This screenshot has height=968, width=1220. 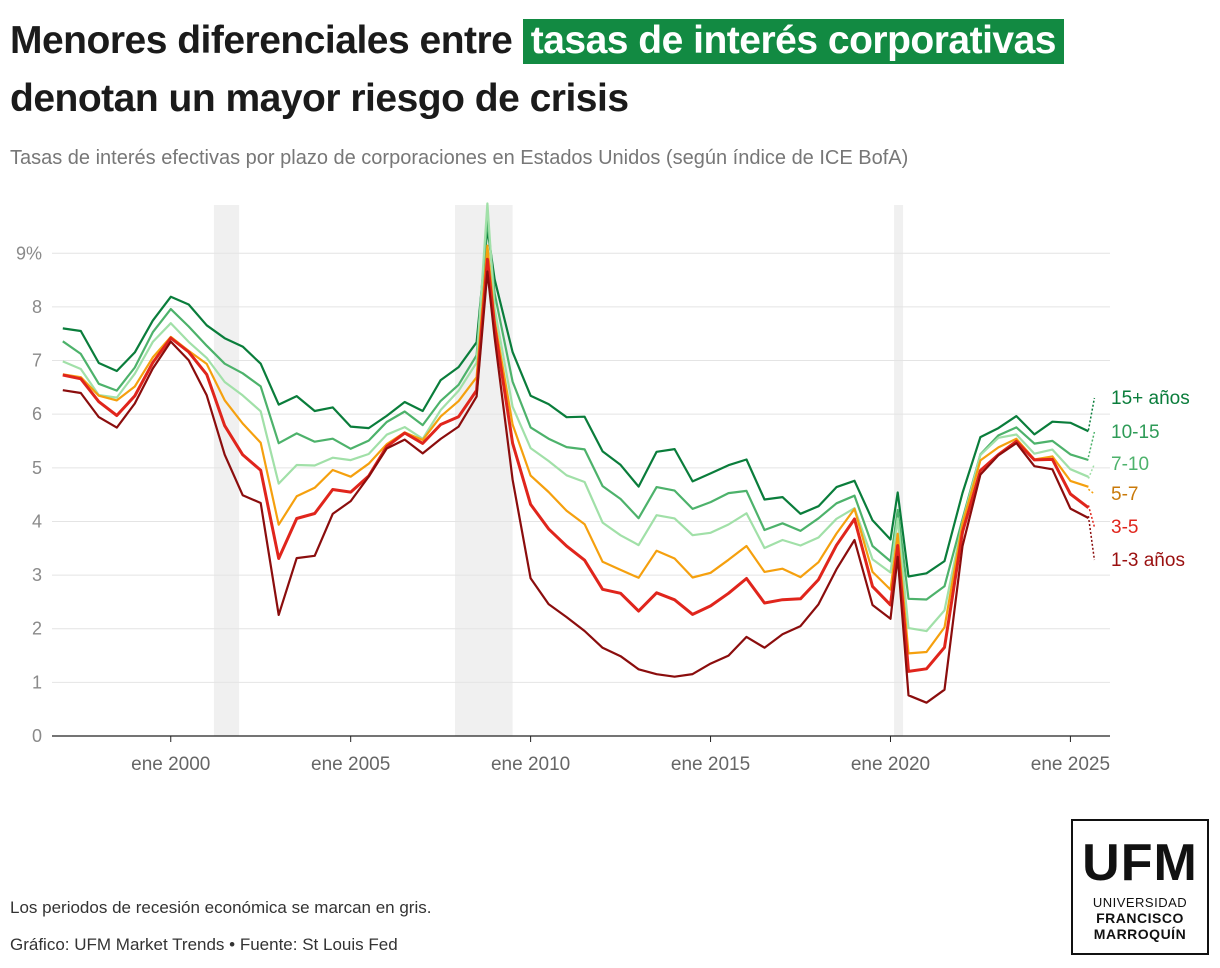 I want to click on y-tick-label-7: 7, so click(x=37, y=361).